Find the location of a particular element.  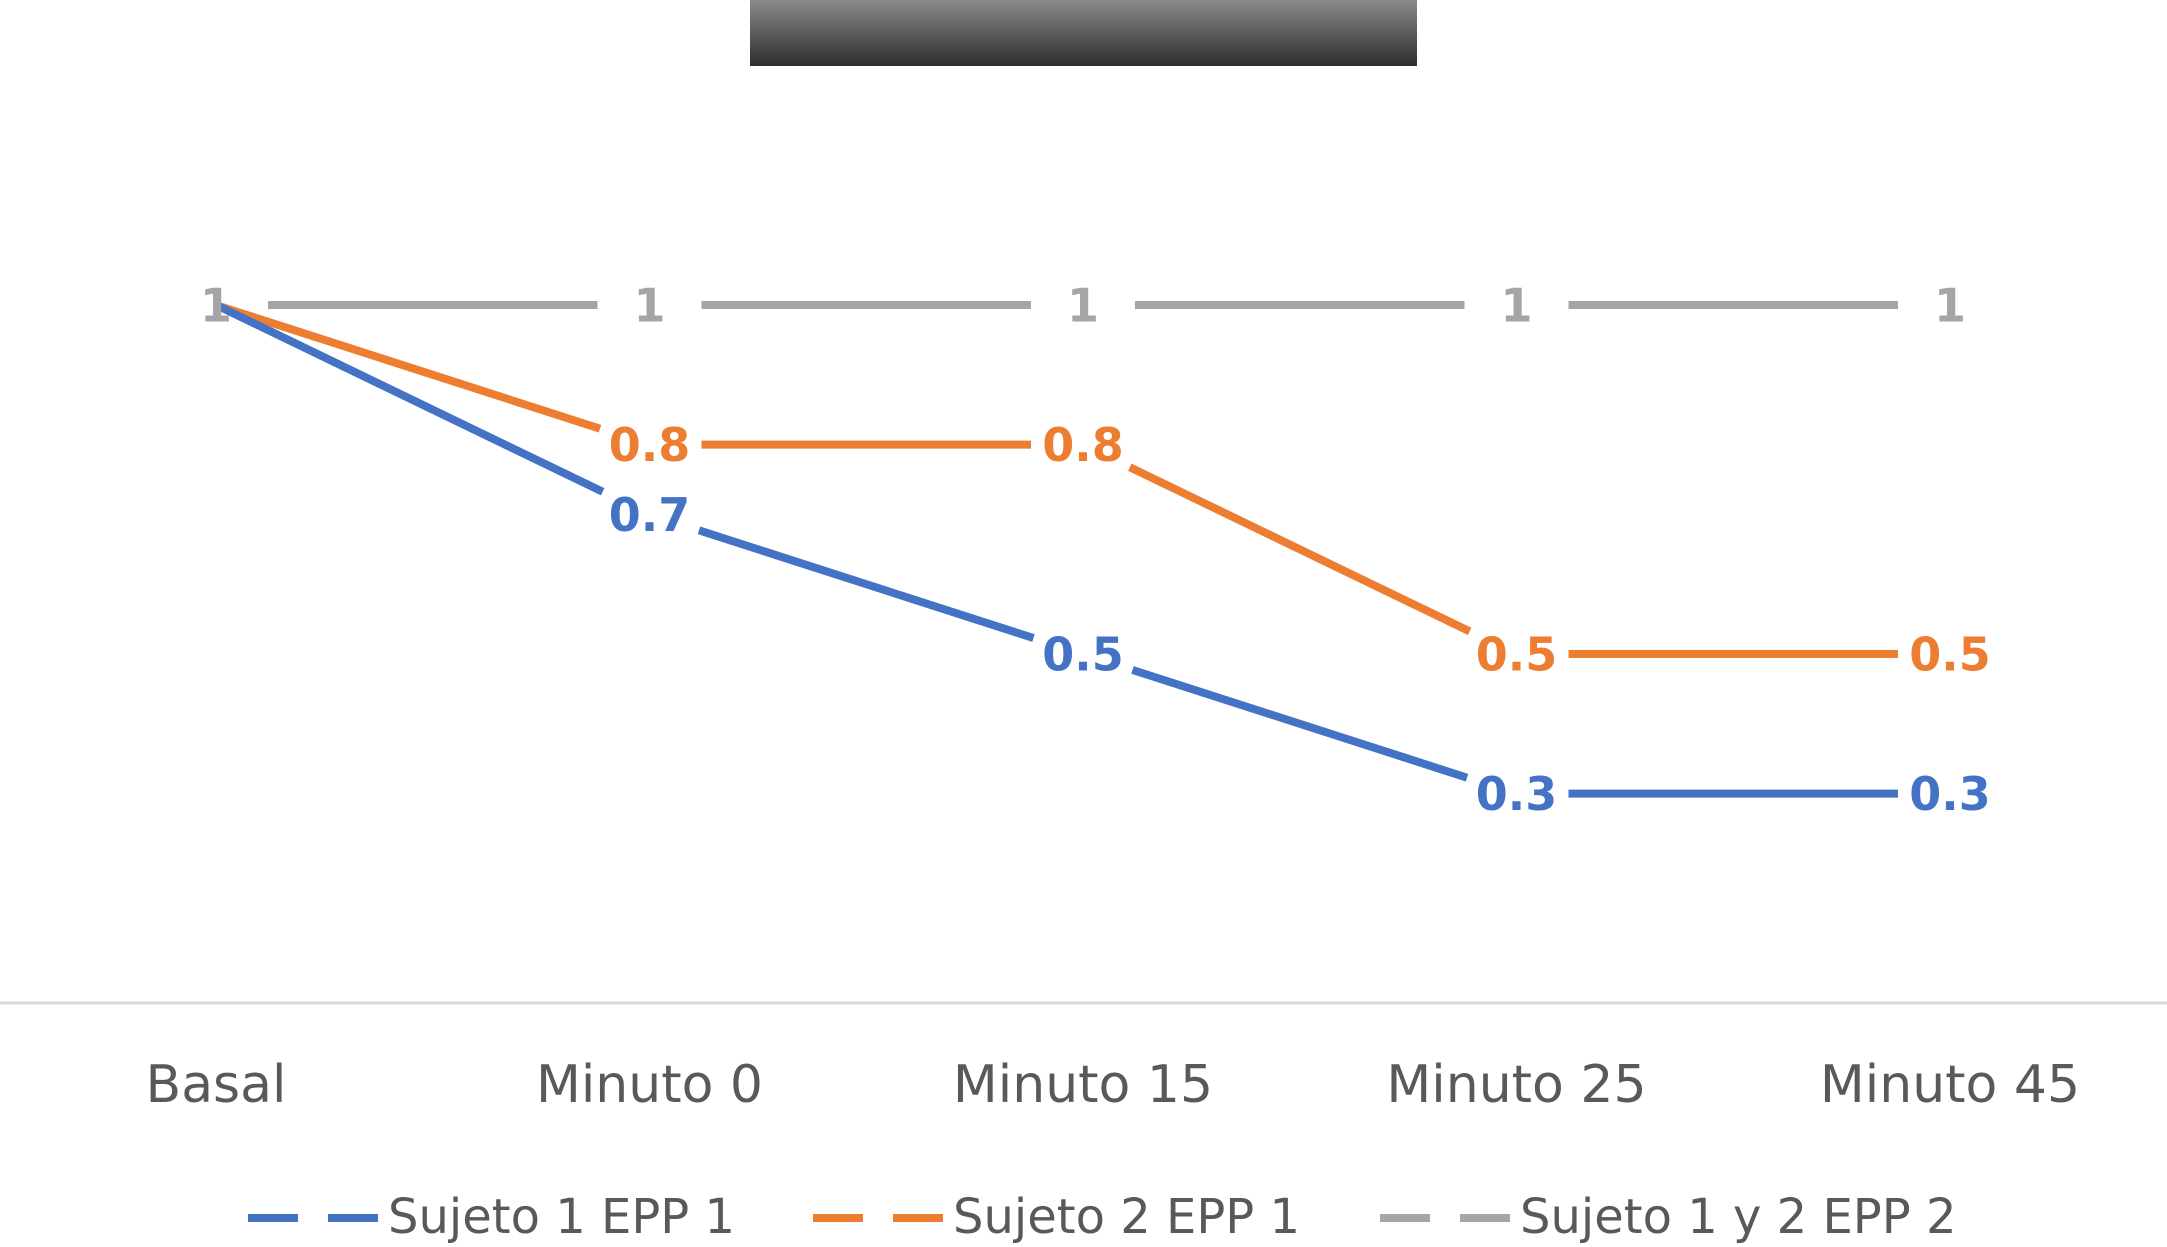

data-label-series-1-point-3: 0.5 is located at coordinates (1083, 655).